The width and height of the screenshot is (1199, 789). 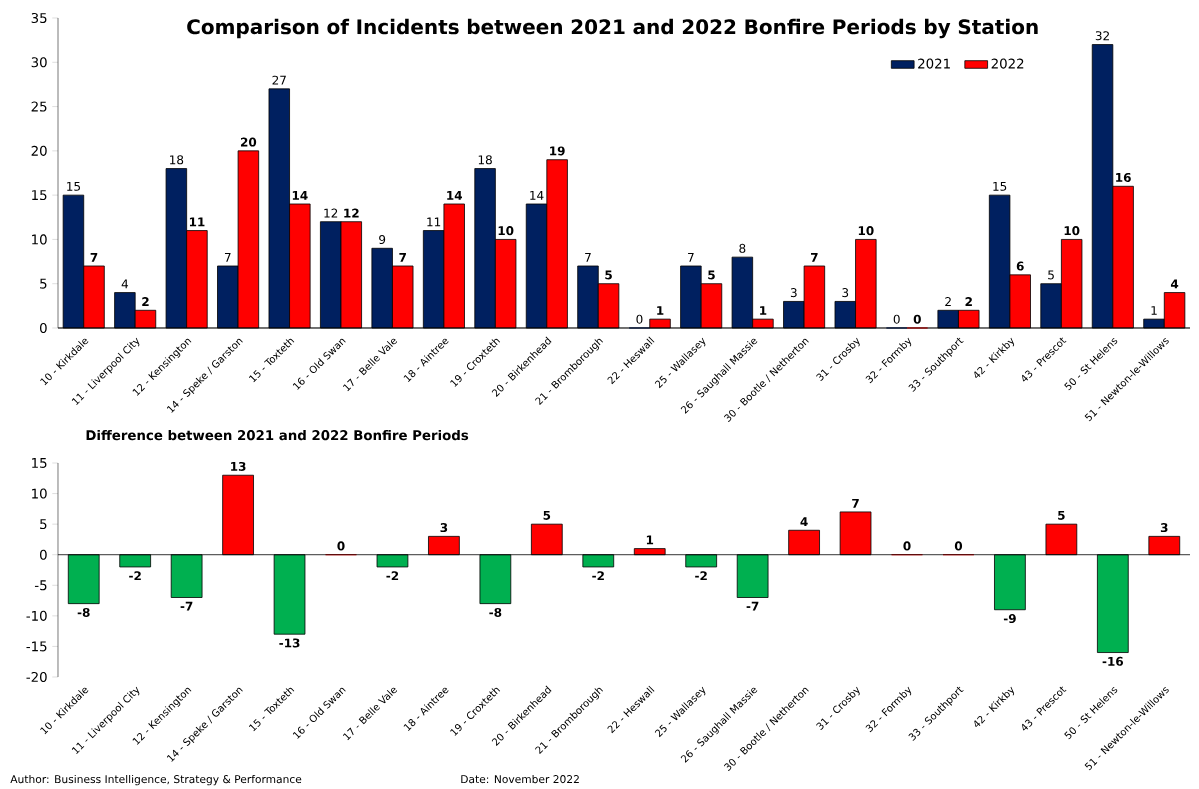 What do you see at coordinates (934, 63) in the screenshot?
I see `legend-label: 2021` at bounding box center [934, 63].